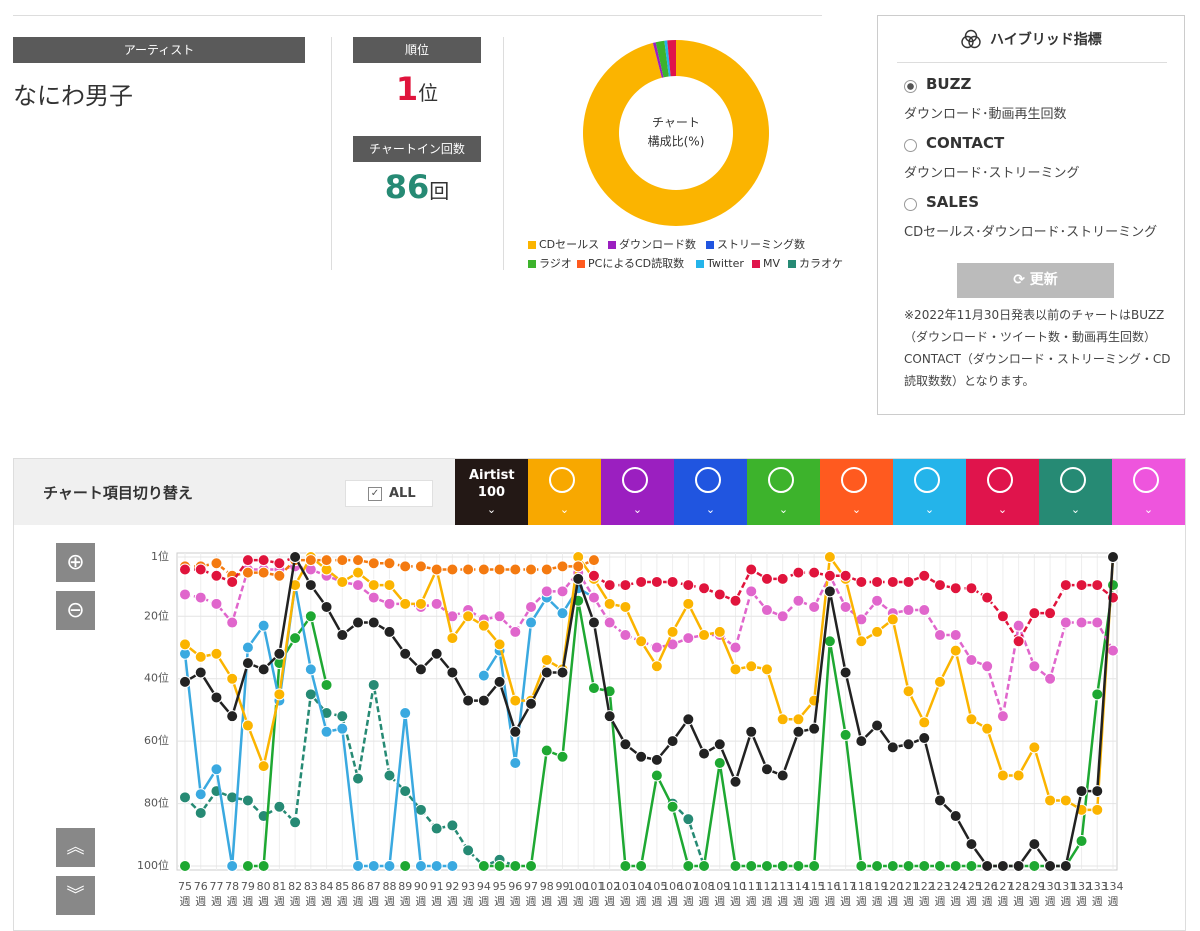  What do you see at coordinates (761, 244) in the screenshot?
I see `legend-label: ストリーミング数` at bounding box center [761, 244].